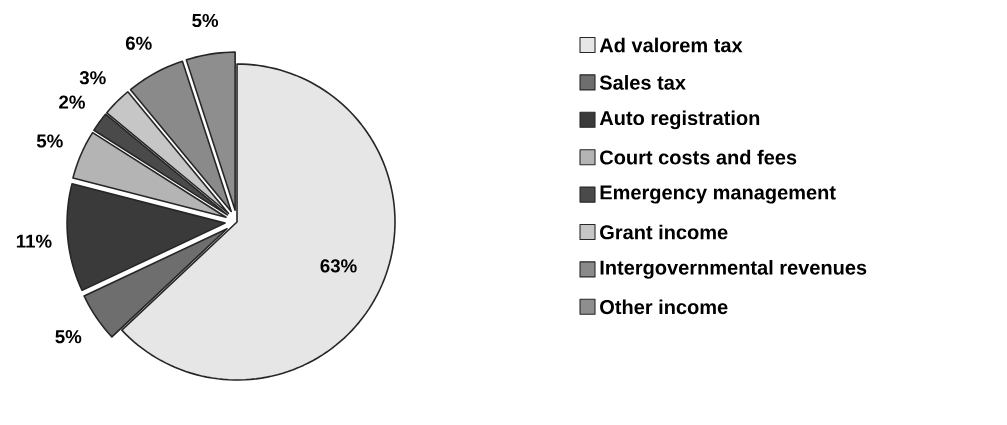 This screenshot has height=425, width=1007. Describe the element at coordinates (679, 120) in the screenshot. I see `legend-label: Auto registration` at that location.